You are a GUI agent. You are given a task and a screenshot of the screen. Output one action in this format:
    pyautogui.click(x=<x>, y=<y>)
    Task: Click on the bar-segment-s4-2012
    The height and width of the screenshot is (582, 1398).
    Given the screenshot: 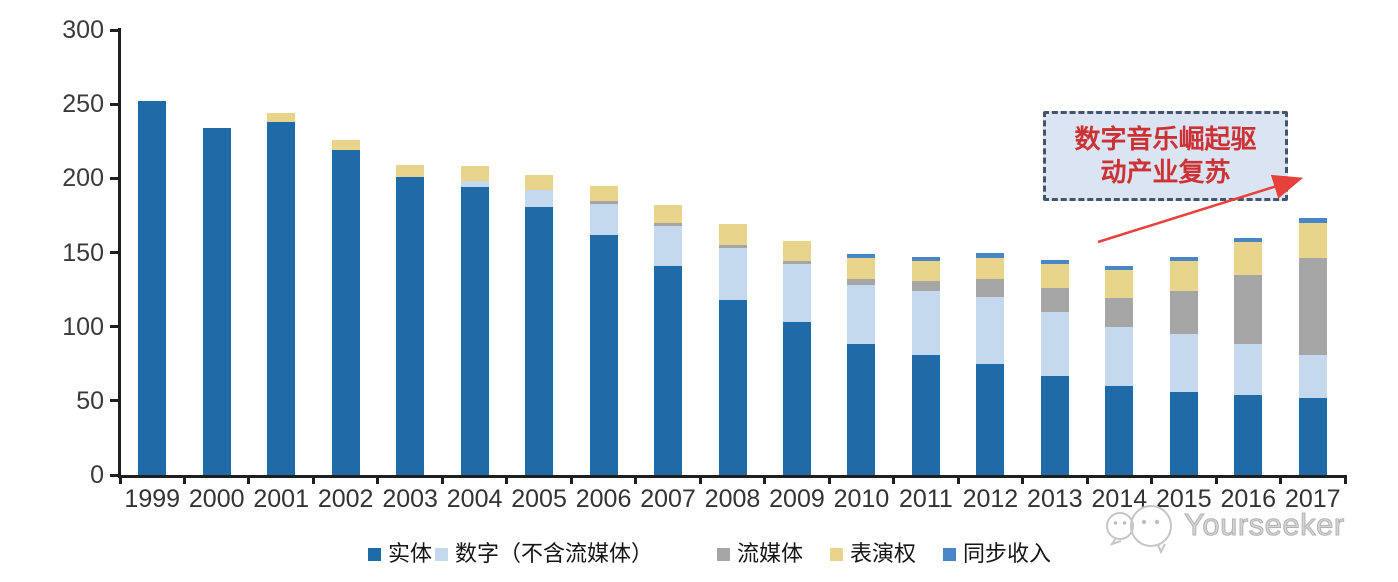 What is the action you would take?
    pyautogui.click(x=990, y=255)
    